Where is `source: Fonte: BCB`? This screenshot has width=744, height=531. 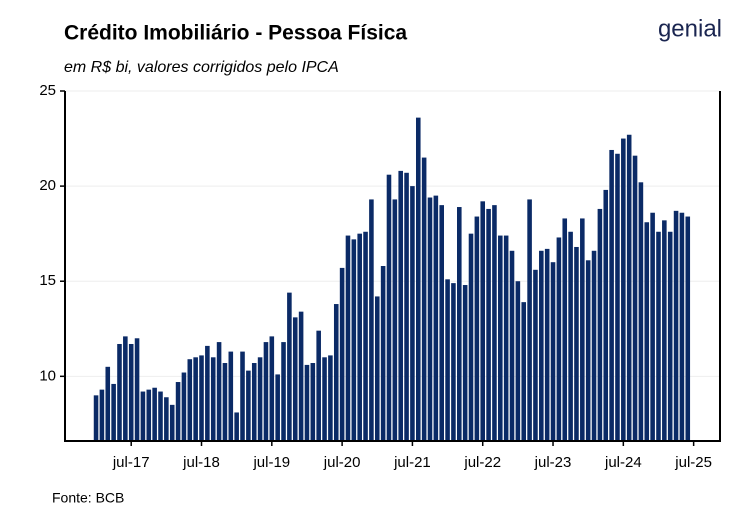 source: Fonte: BCB is located at coordinates (88, 498).